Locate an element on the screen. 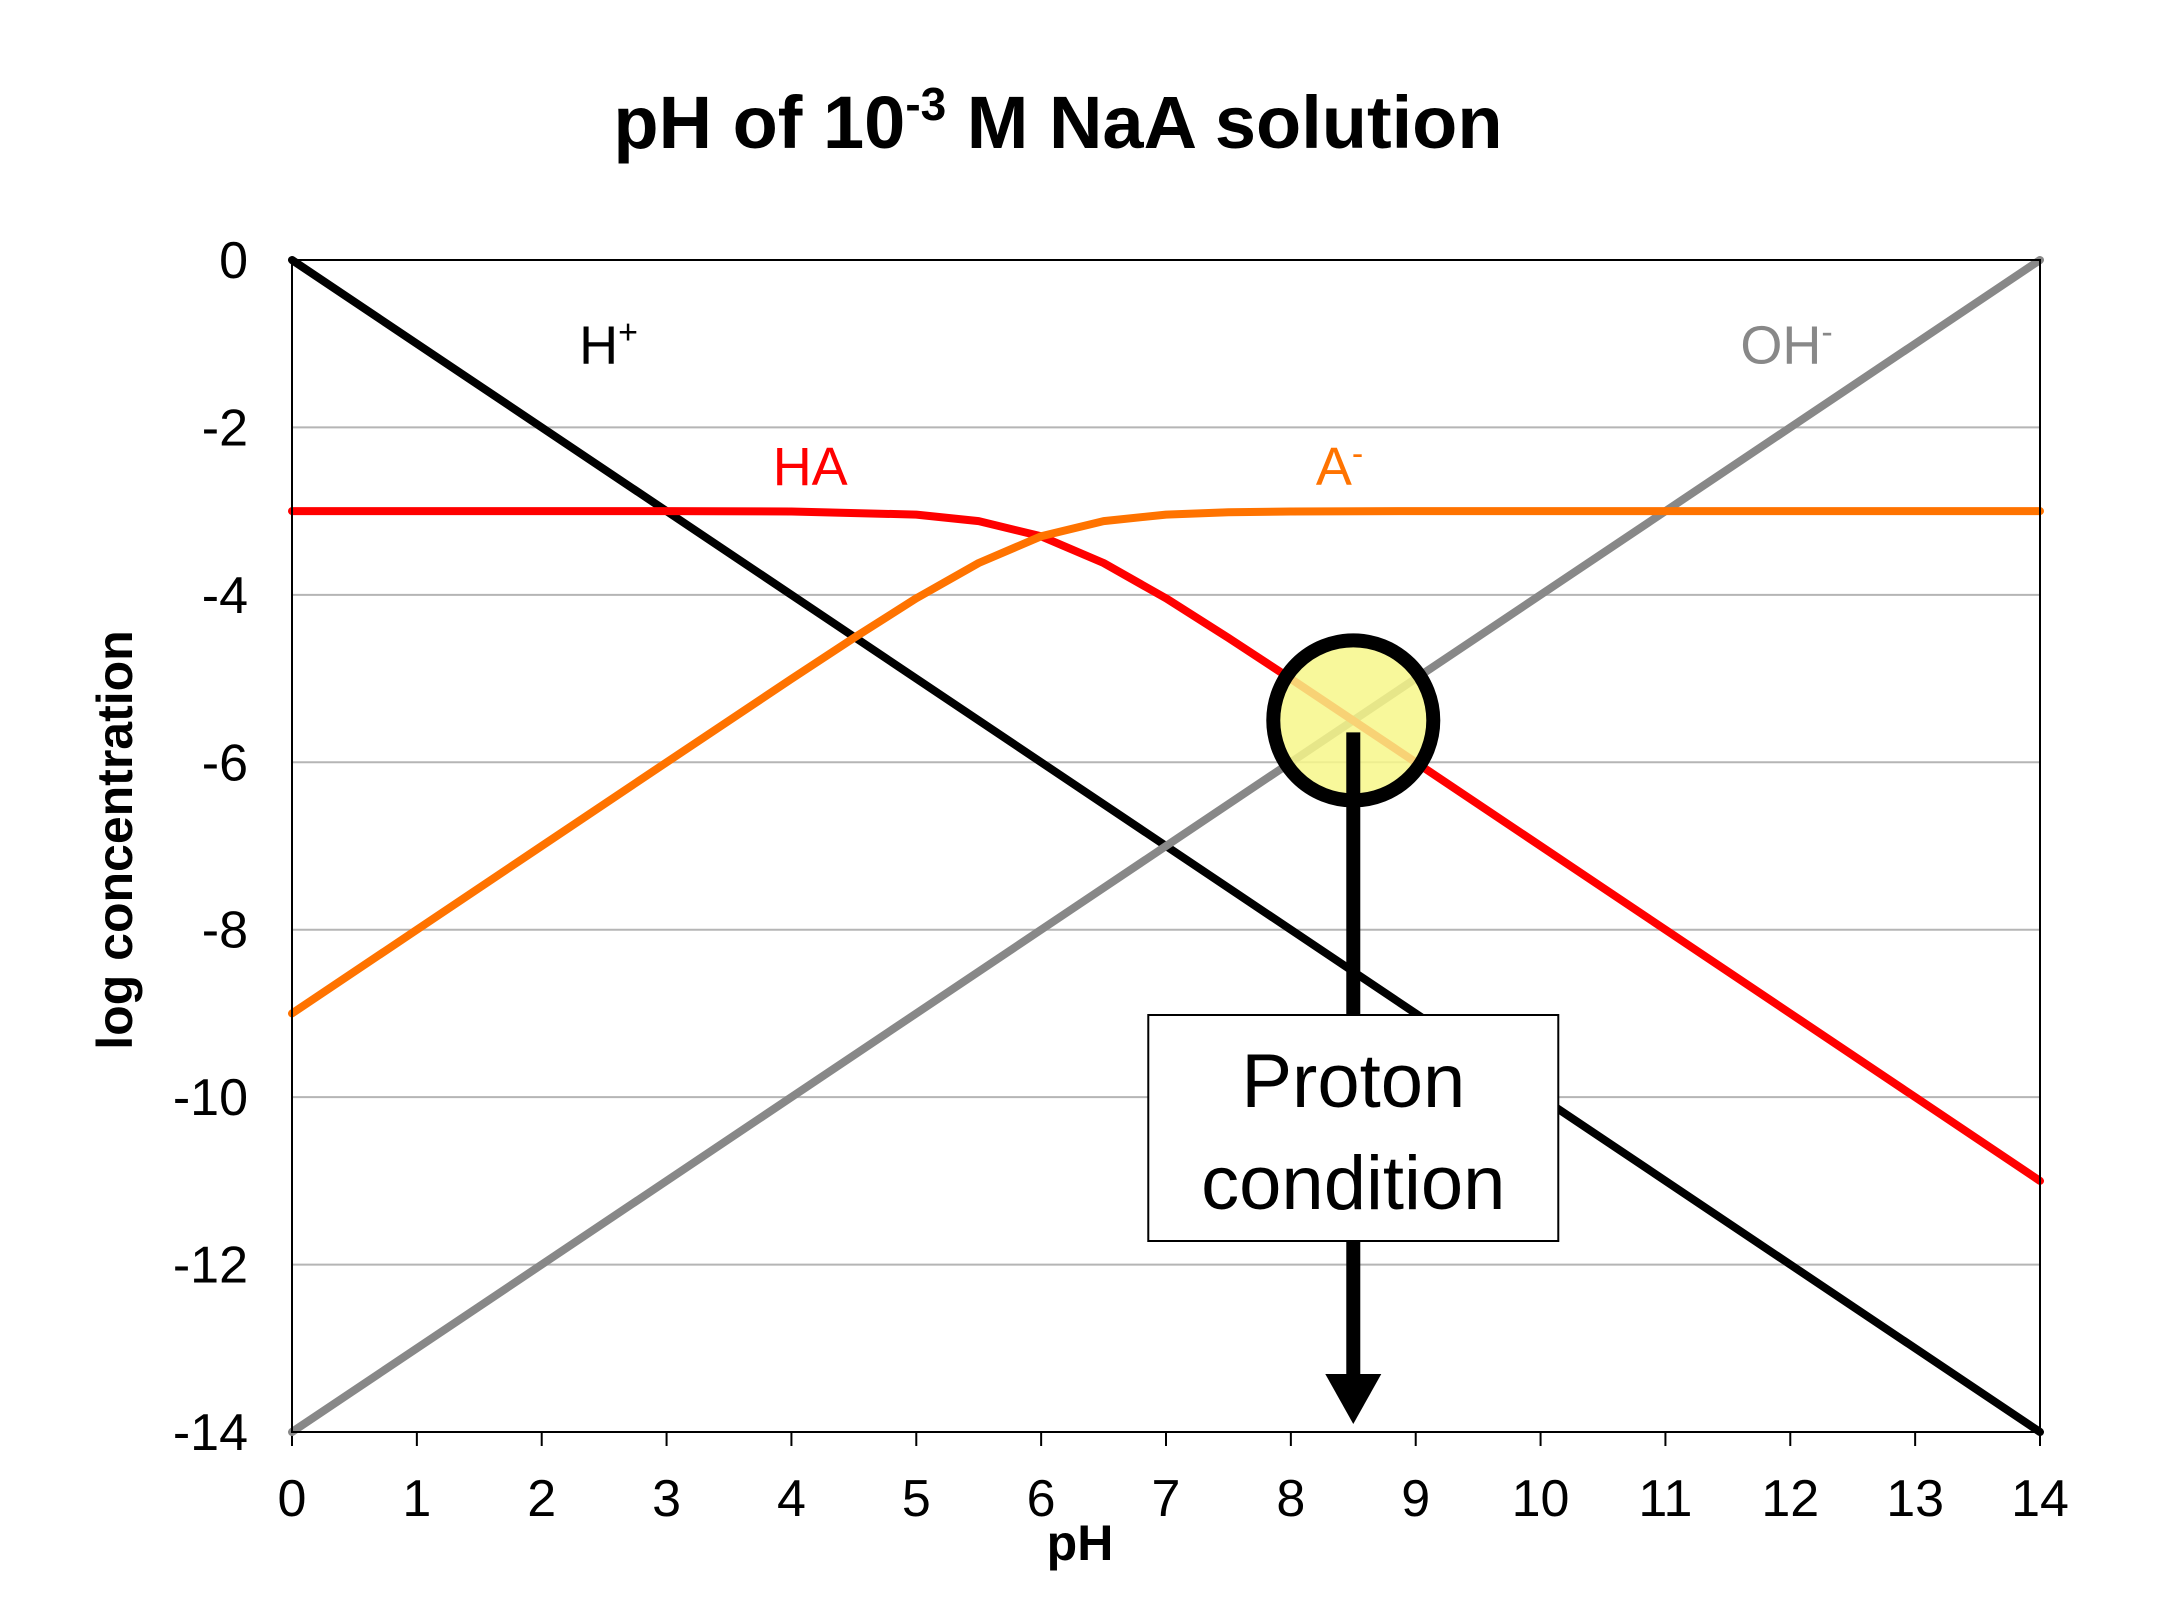  x-tick-label: 2 is located at coordinates (541, 1499).